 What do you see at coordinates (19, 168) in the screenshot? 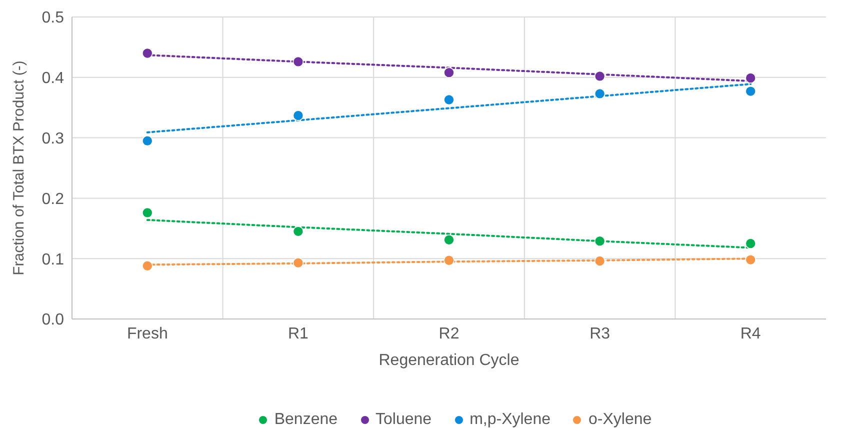
I see `y-axis-title: Fraction of Total BTX Product (-)` at bounding box center [19, 168].